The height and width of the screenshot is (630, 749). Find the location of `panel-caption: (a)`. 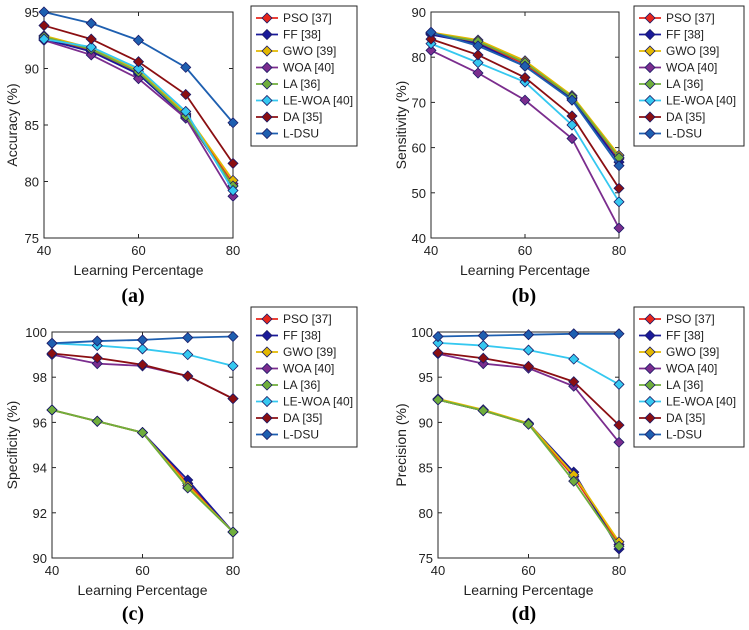

panel-caption: (a) is located at coordinates (132, 296).